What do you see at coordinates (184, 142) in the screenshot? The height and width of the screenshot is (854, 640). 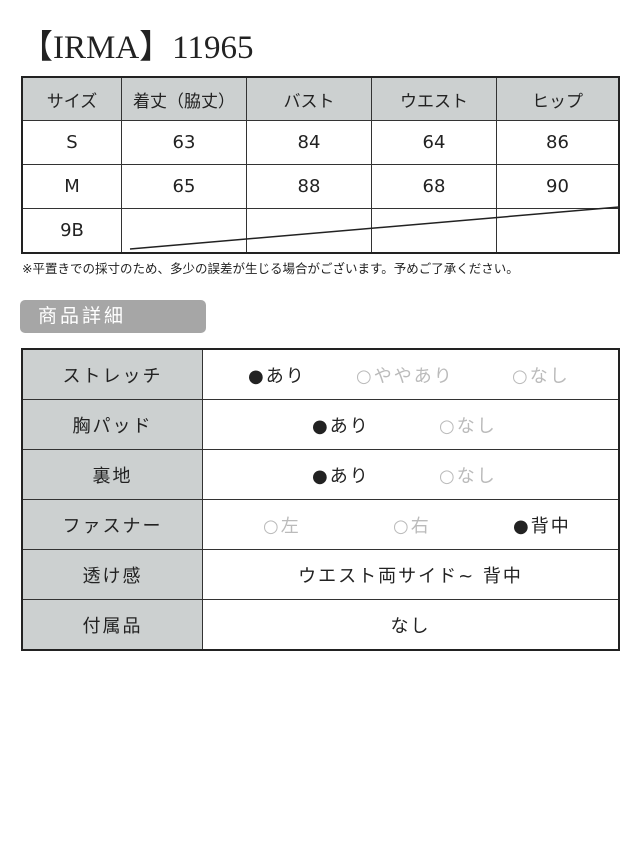 I see `cell: 63` at bounding box center [184, 142].